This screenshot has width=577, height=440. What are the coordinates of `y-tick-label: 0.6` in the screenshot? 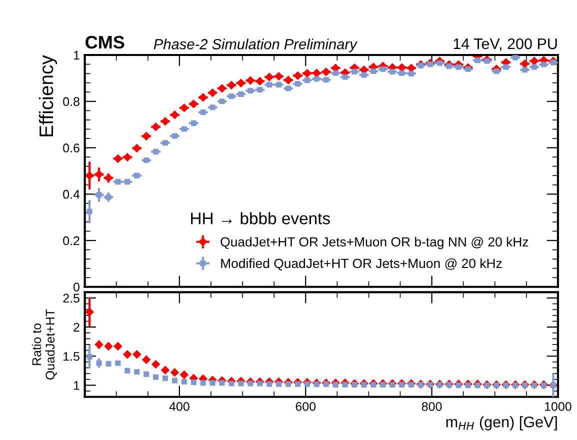 It's located at (71, 148).